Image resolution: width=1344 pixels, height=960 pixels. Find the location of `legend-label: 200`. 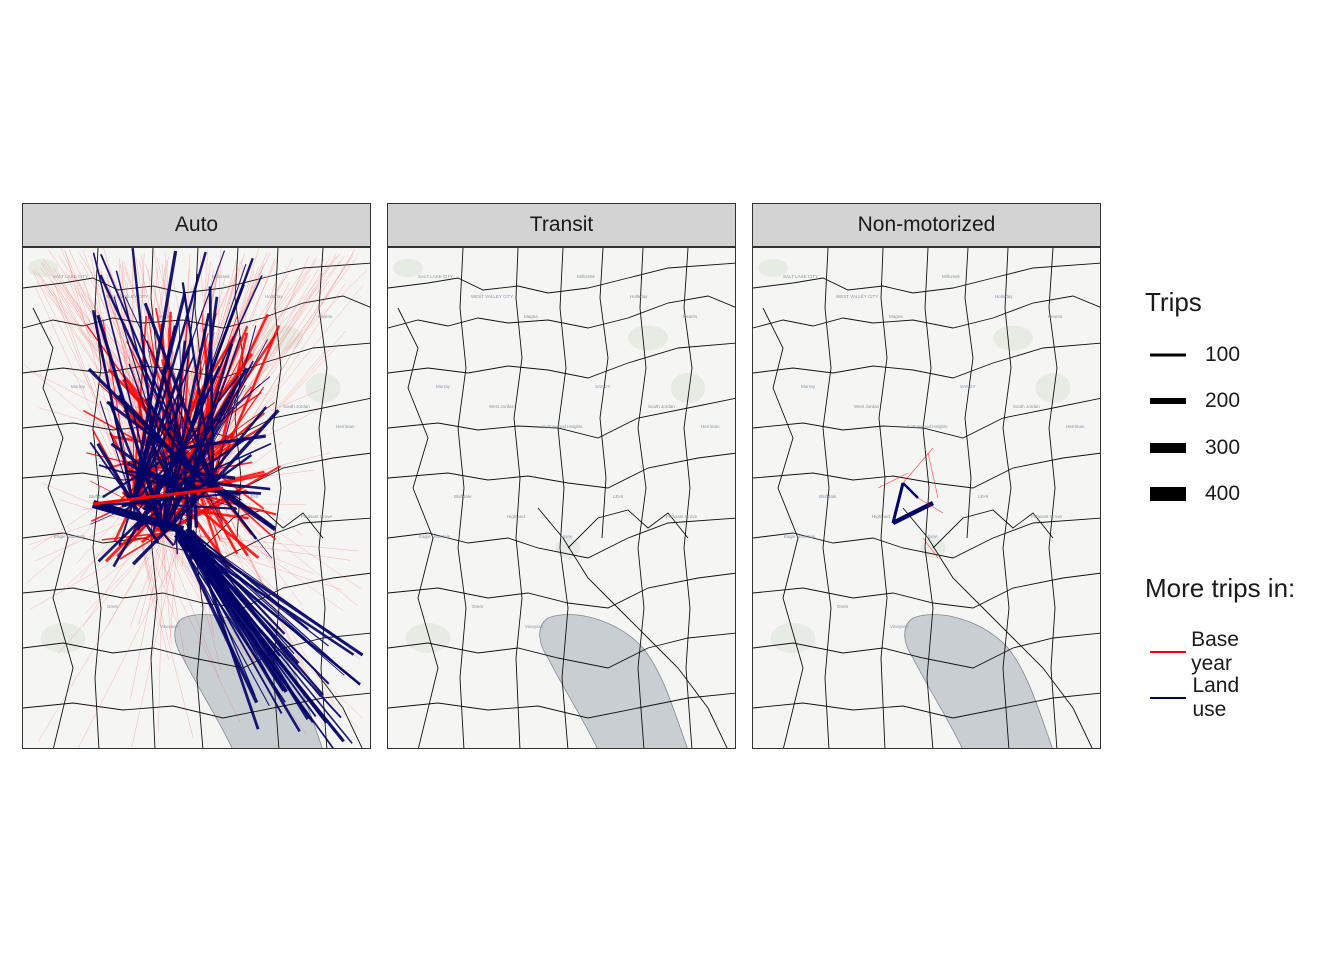

legend-label: 200 is located at coordinates (1223, 400).